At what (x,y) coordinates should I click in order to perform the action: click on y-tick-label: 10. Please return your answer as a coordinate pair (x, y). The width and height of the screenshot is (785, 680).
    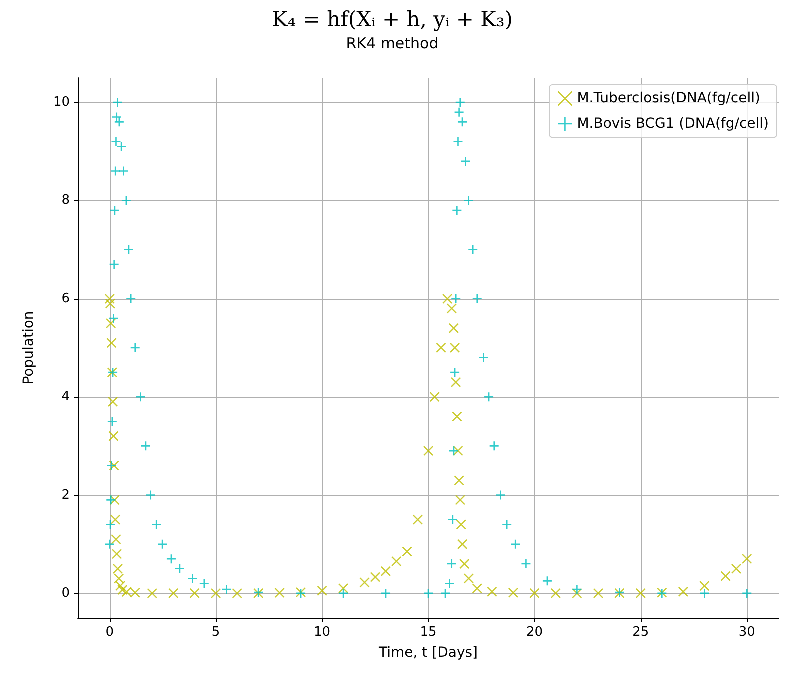
    Looking at the image, I should click on (61, 102).